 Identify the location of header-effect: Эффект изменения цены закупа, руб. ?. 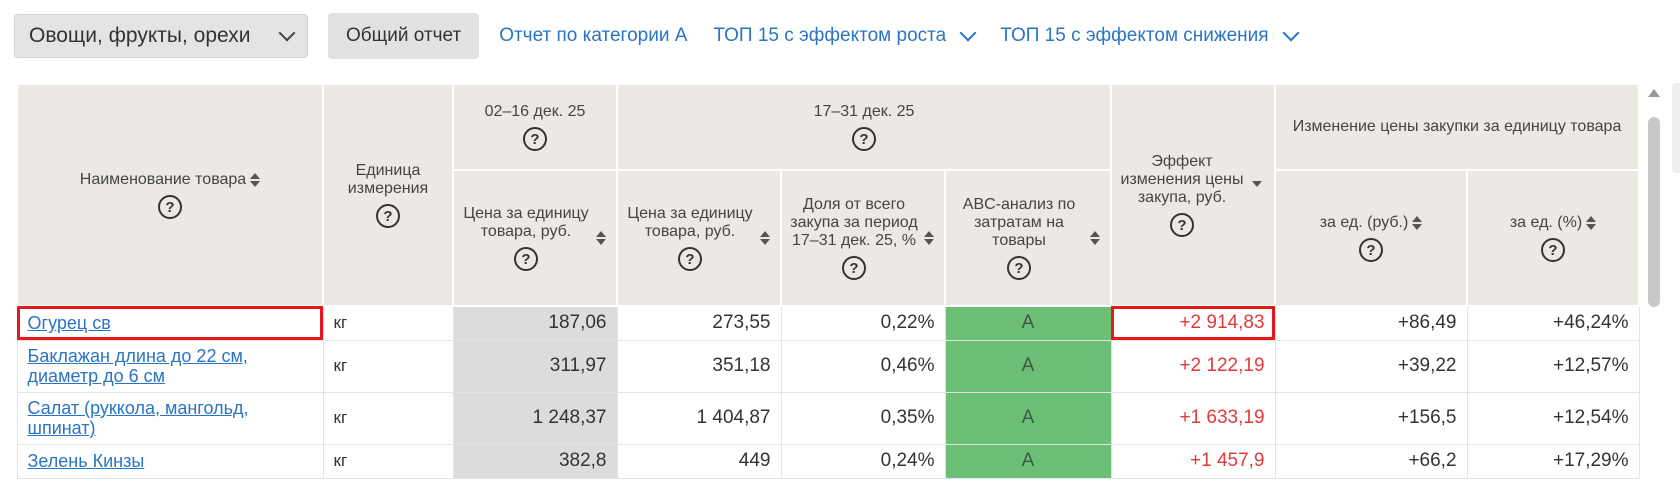
(1193, 195).